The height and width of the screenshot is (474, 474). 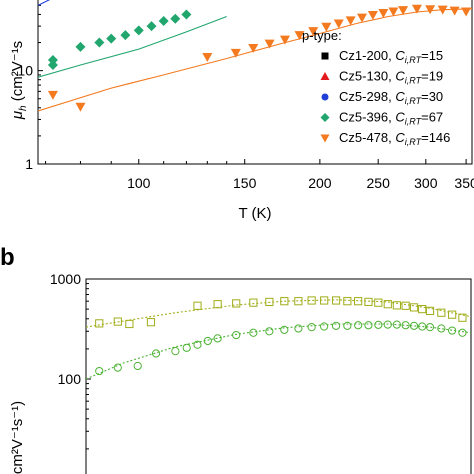 What do you see at coordinates (245, 183) in the screenshot?
I see `a-x-tick-label: 150` at bounding box center [245, 183].